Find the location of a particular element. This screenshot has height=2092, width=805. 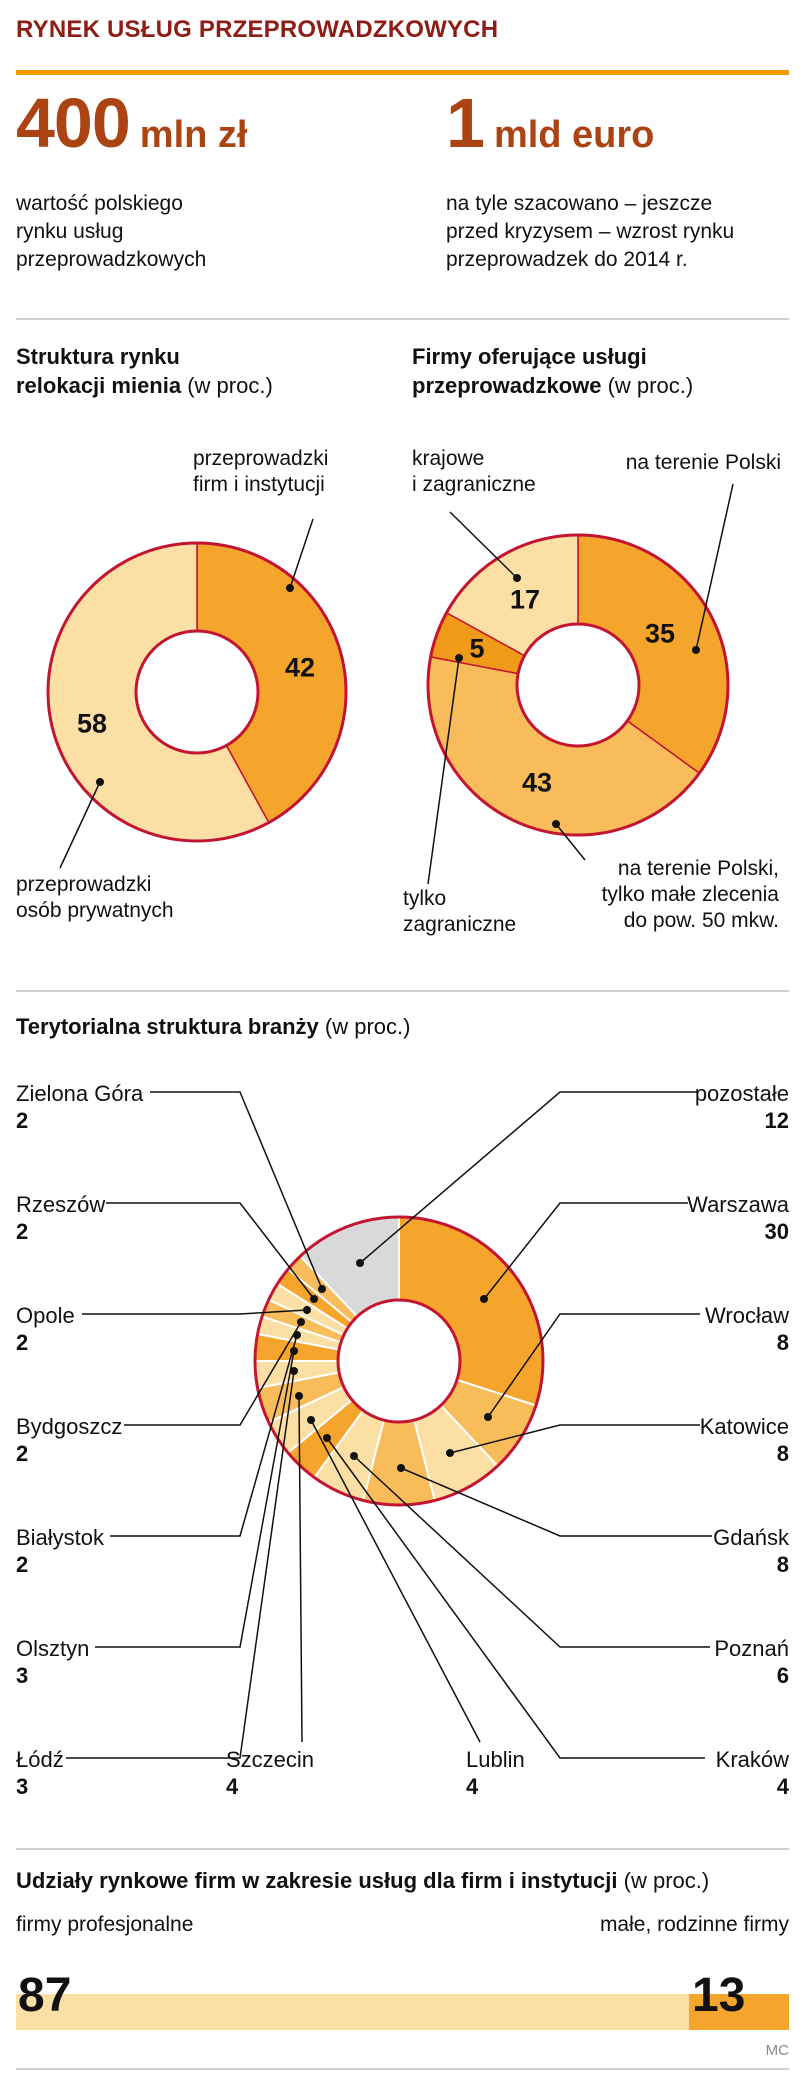

callout-poland: na terenie Polski is located at coordinates (703, 462).